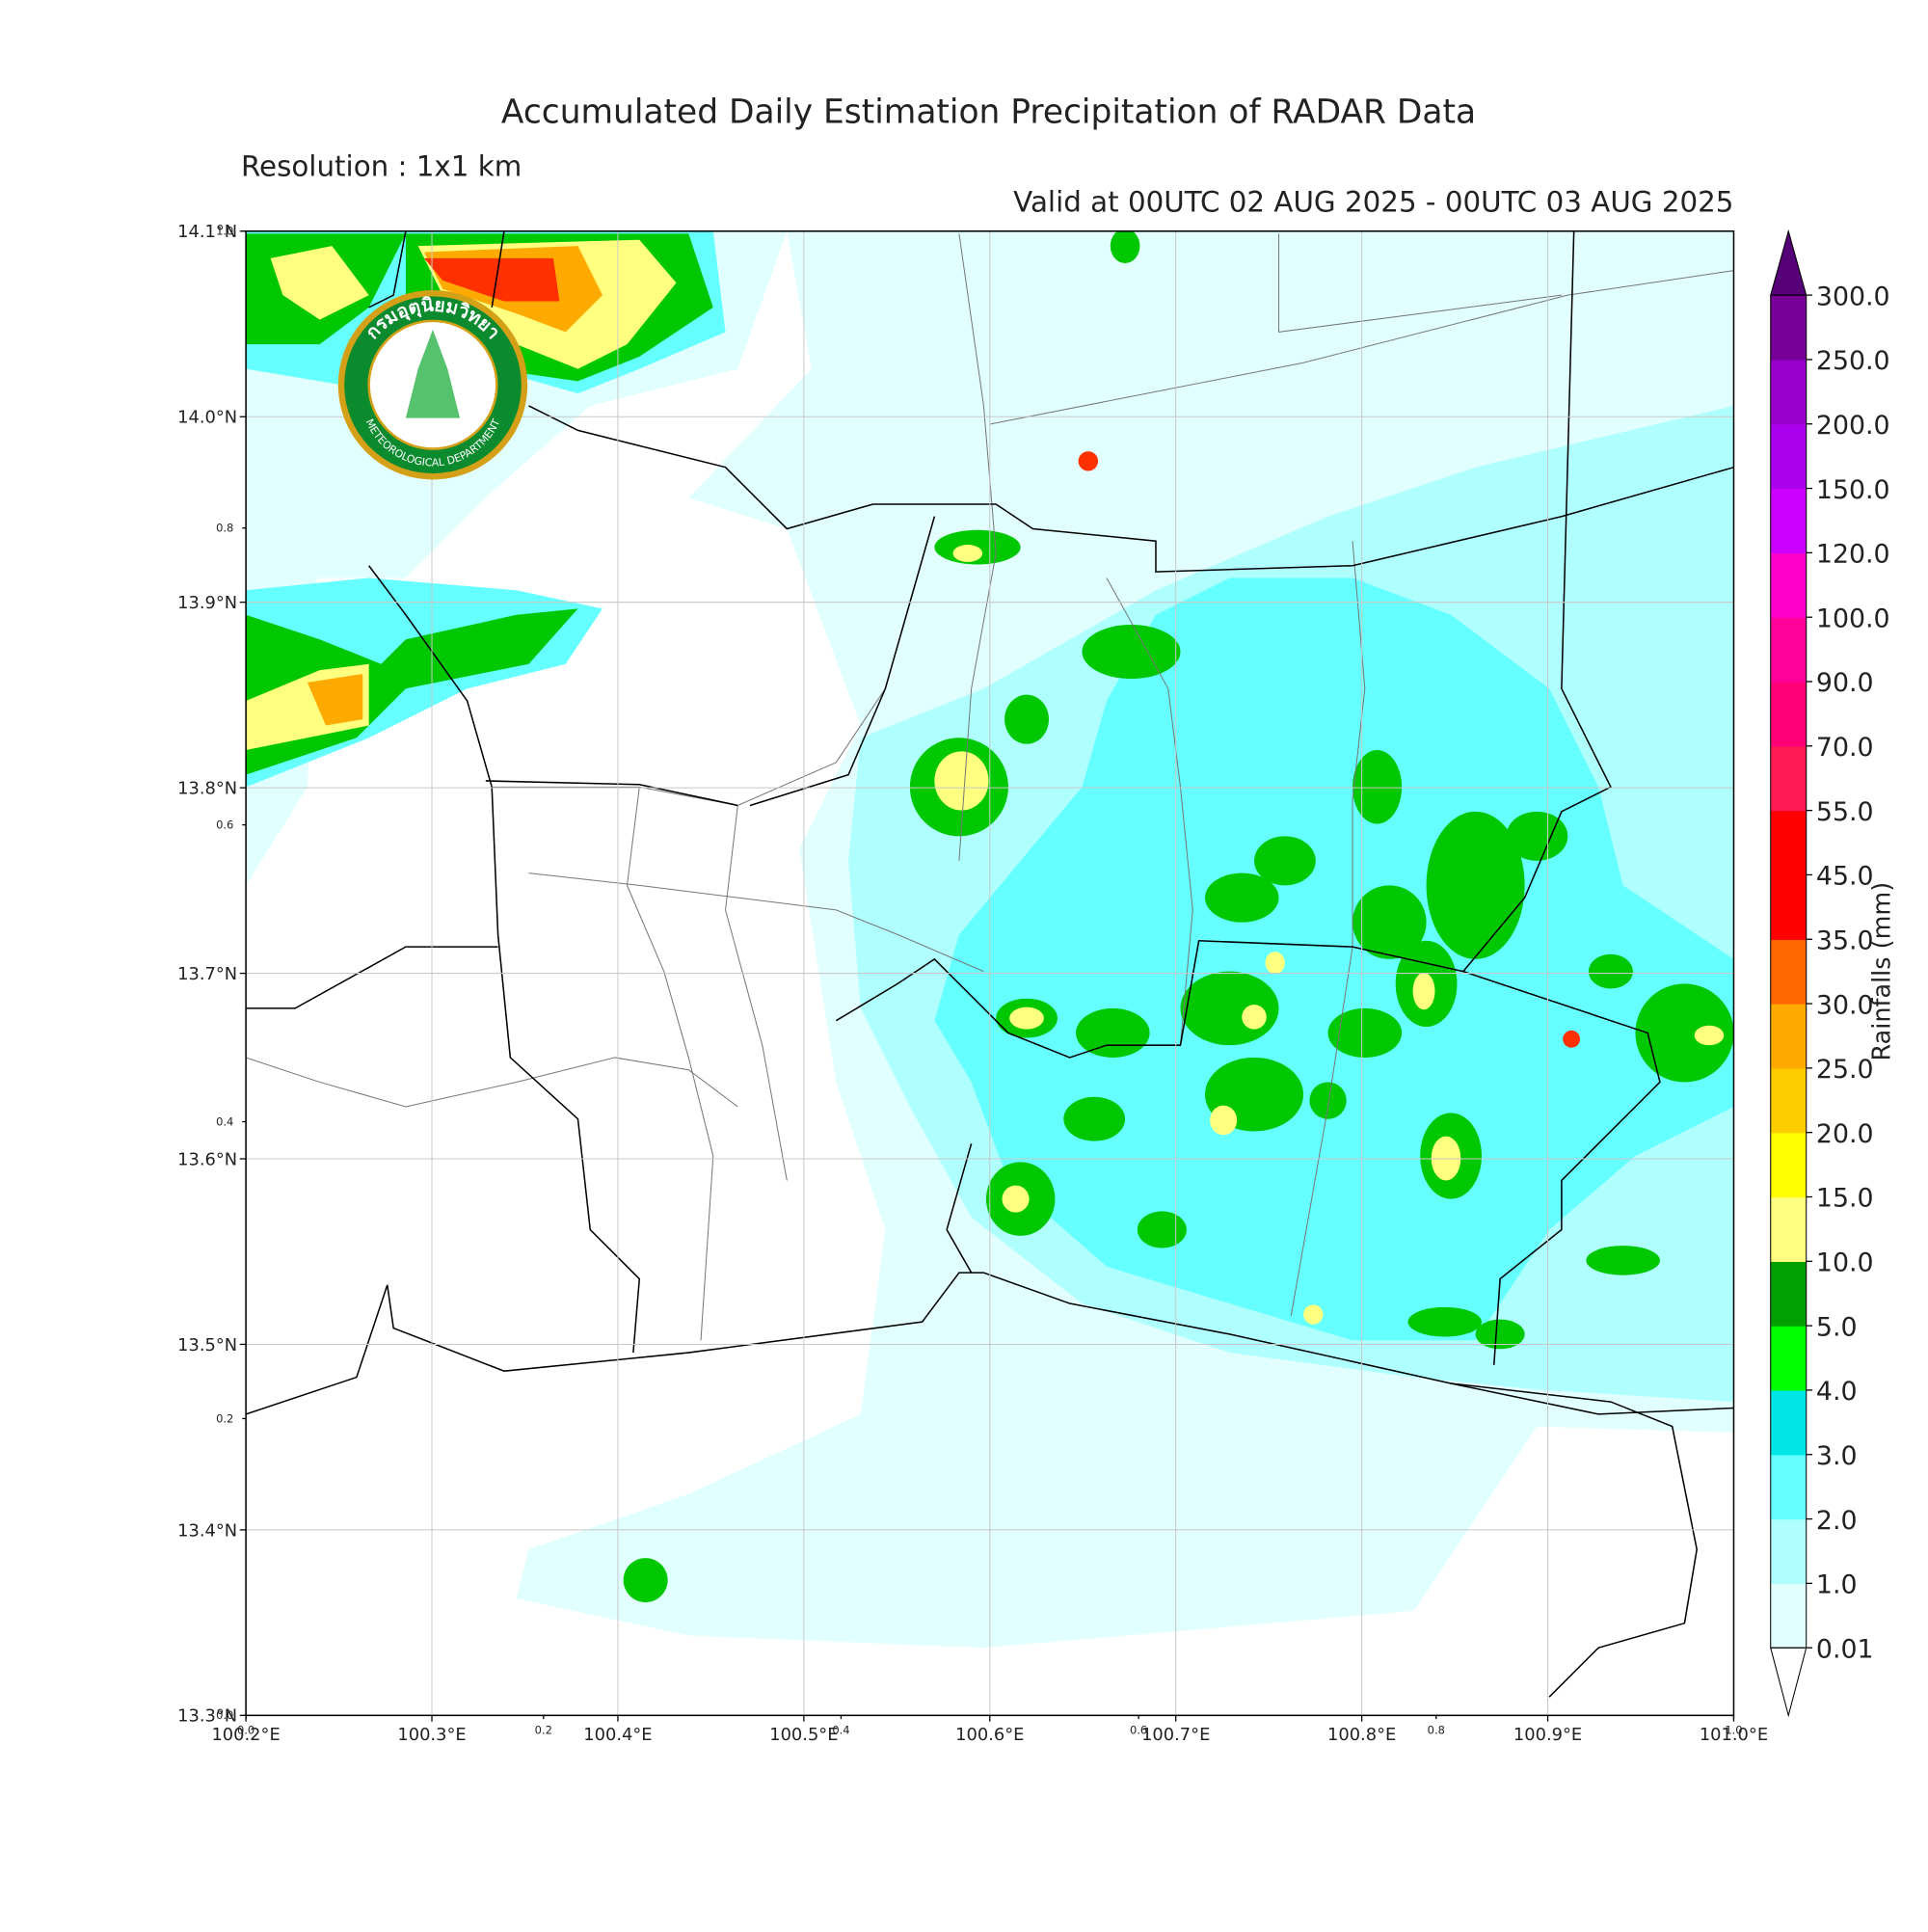  Describe the element at coordinates (840, 1730) in the screenshot. I see `inner-x-tick-label: 0.4` at that location.